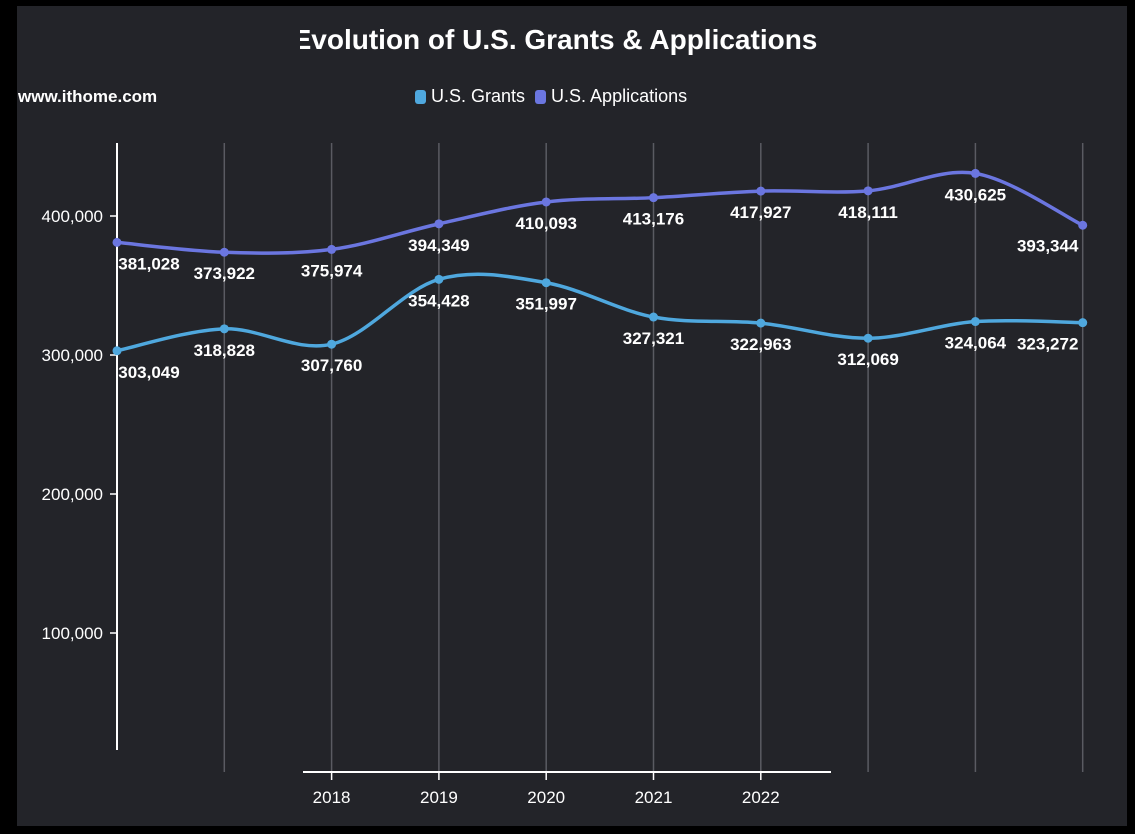 The width and height of the screenshot is (1135, 834). What do you see at coordinates (975, 194) in the screenshot?
I see `data-label: 430,625` at bounding box center [975, 194].